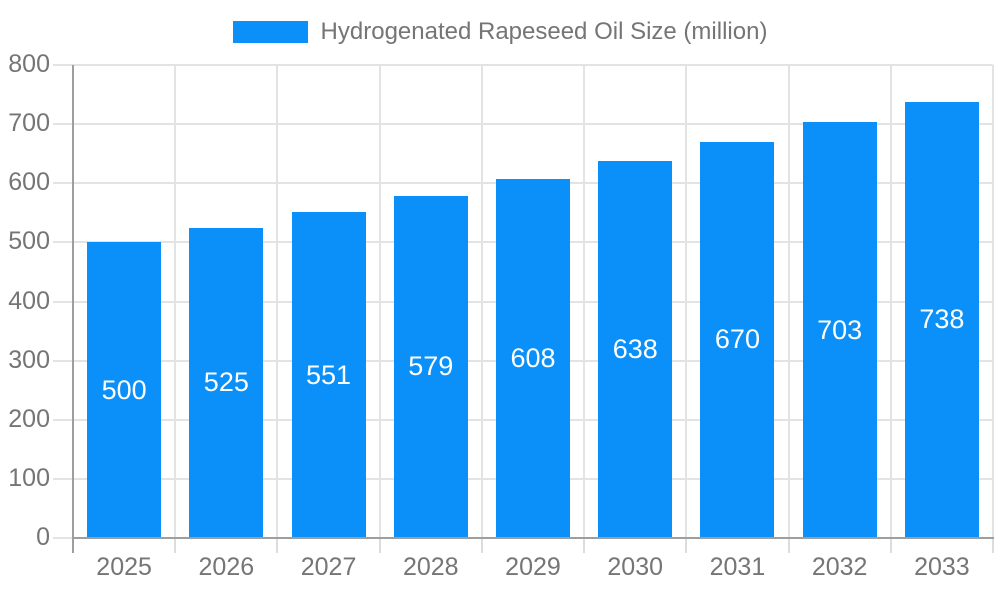 The height and width of the screenshot is (600, 1000). I want to click on x-tick-label-2032: 2032, so click(839, 567).